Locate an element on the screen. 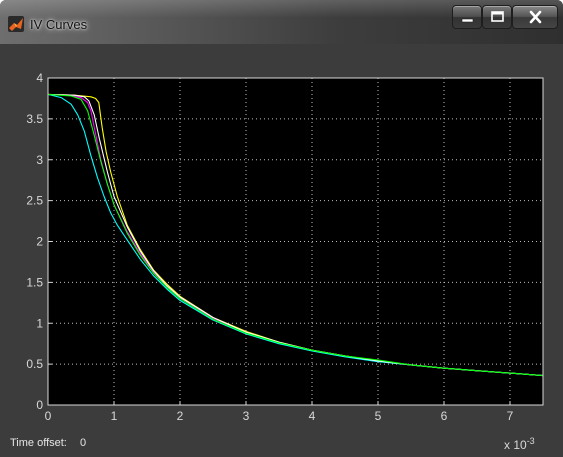 The height and width of the screenshot is (457, 563). x-tick-label: 5 is located at coordinates (378, 416).